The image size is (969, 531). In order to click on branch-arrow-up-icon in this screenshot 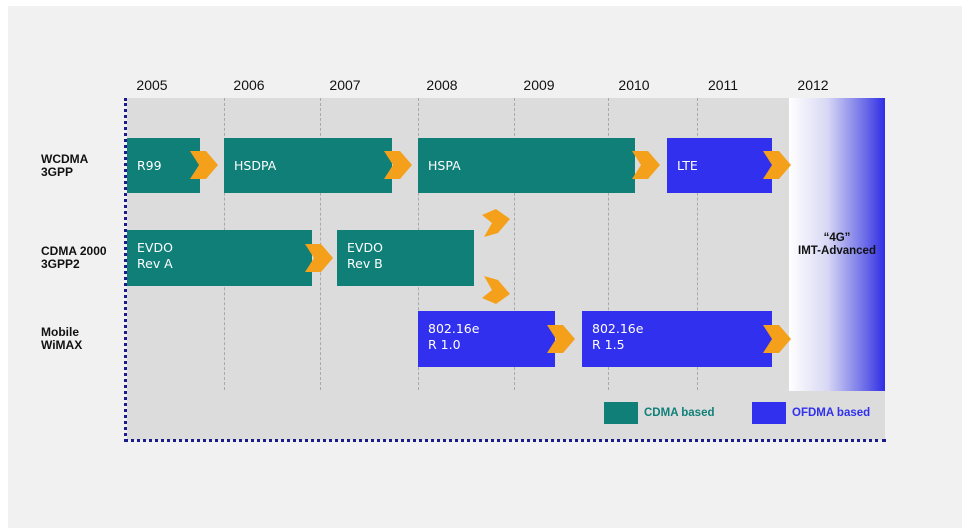, I will do `click(496, 223)`.